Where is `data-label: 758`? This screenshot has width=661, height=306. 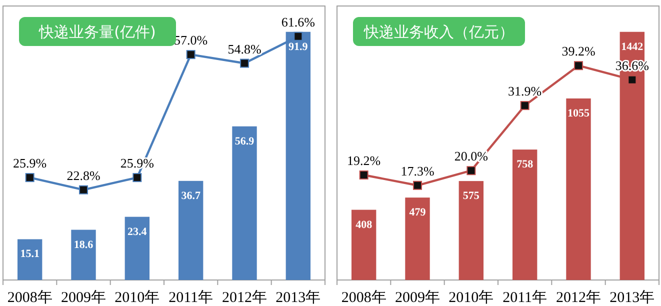 data-label: 758 is located at coordinates (525, 164).